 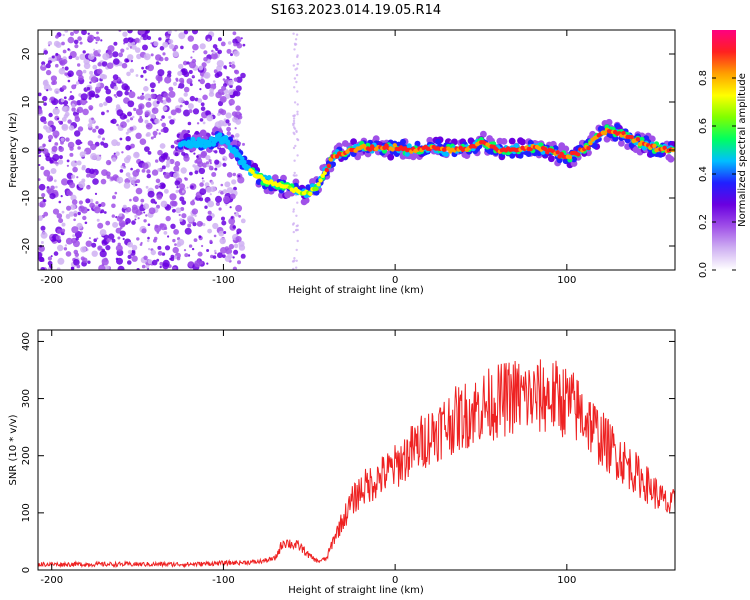 What do you see at coordinates (742, 150) in the screenshot?
I see `colorbar-label: Normalized spectral amplitude` at bounding box center [742, 150].